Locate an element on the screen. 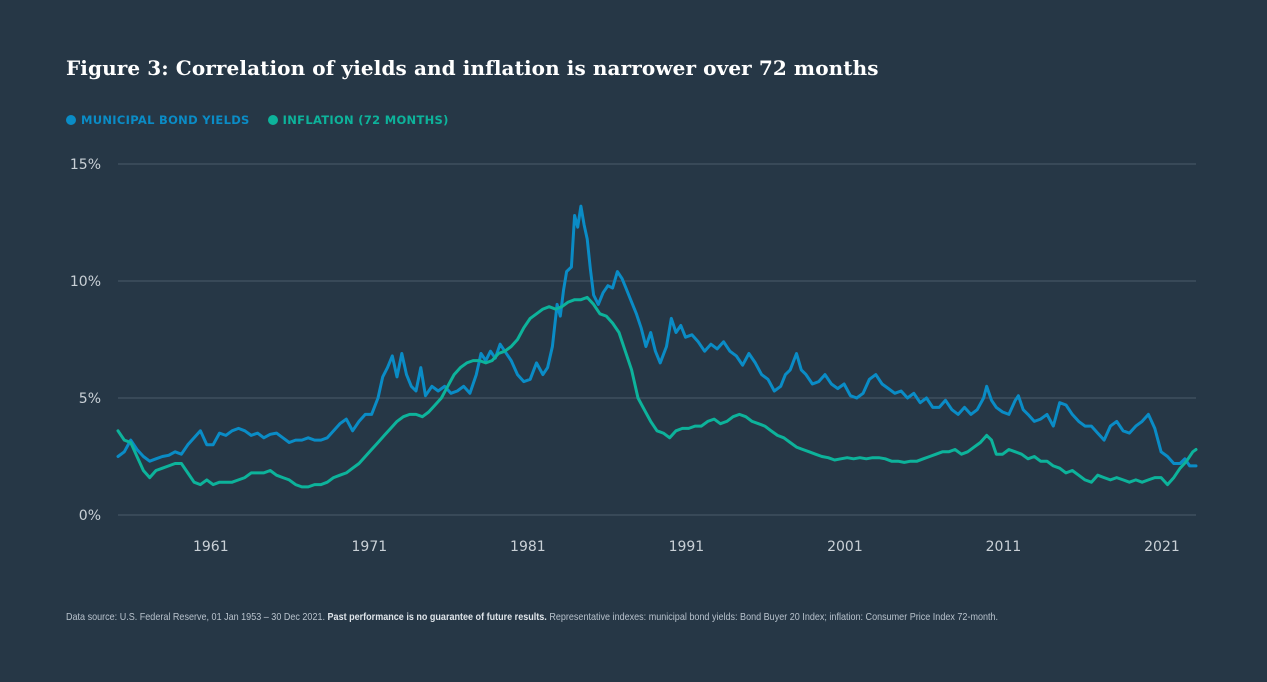 The image size is (1267, 682). y-tick-label: 10% is located at coordinates (85, 282).